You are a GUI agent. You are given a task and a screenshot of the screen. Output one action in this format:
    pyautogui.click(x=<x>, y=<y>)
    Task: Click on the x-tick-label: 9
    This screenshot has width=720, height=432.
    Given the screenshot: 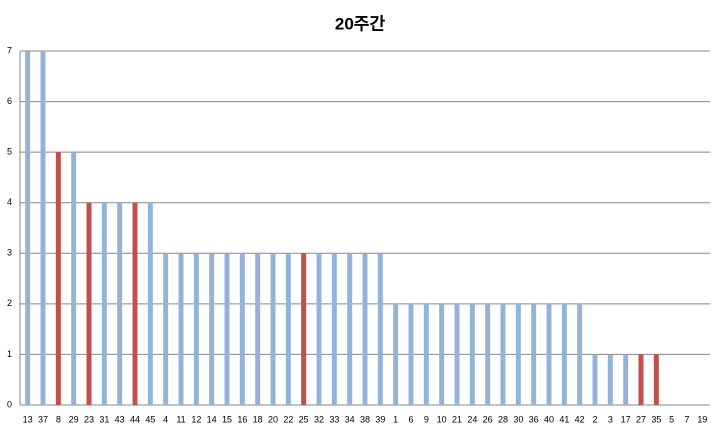 What is the action you would take?
    pyautogui.click(x=426, y=419)
    